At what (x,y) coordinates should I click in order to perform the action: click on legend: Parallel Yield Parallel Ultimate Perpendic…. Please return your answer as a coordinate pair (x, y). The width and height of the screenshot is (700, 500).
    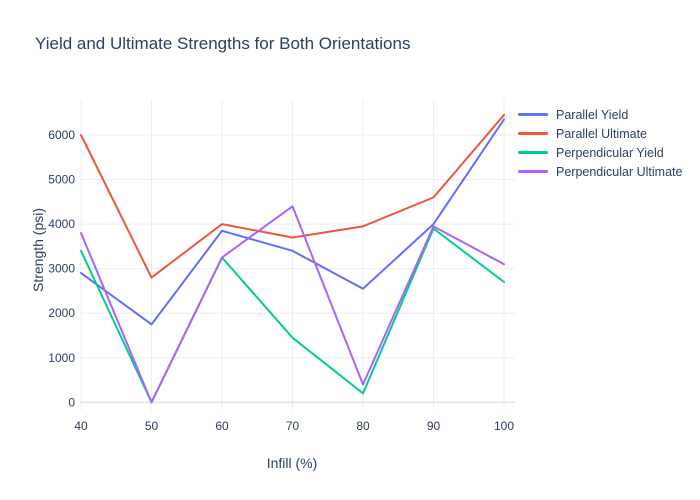
    Looking at the image, I should click on (600, 143).